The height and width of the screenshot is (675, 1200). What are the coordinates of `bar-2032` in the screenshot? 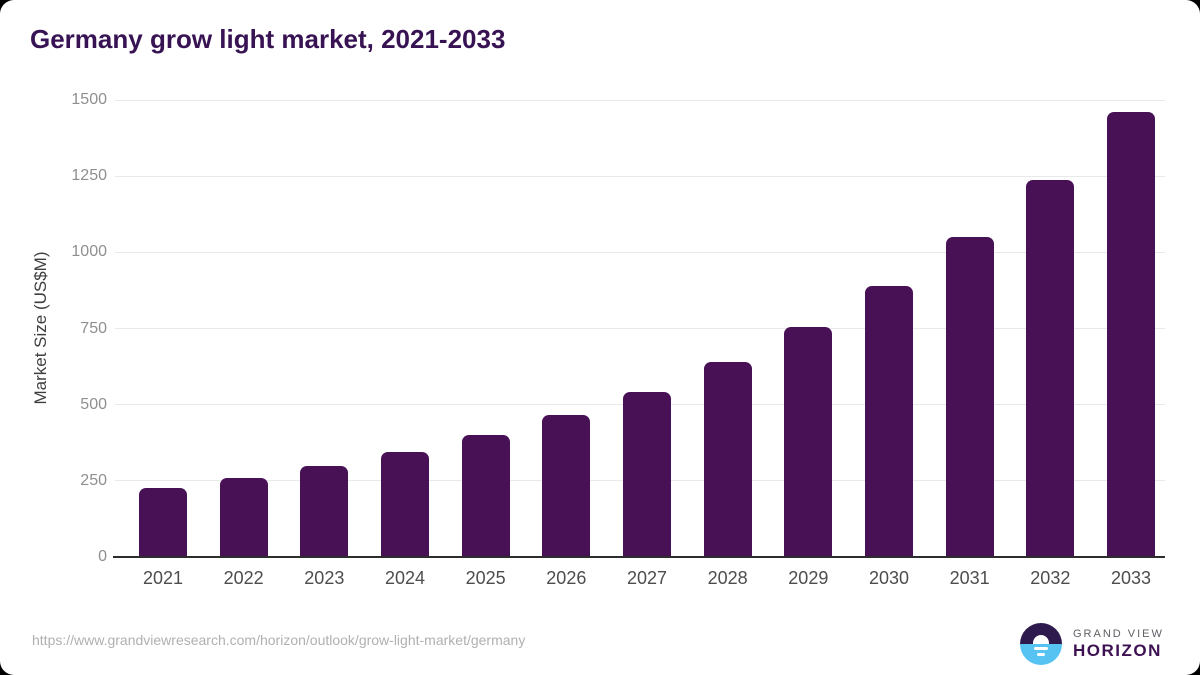 It's located at (1050, 368).